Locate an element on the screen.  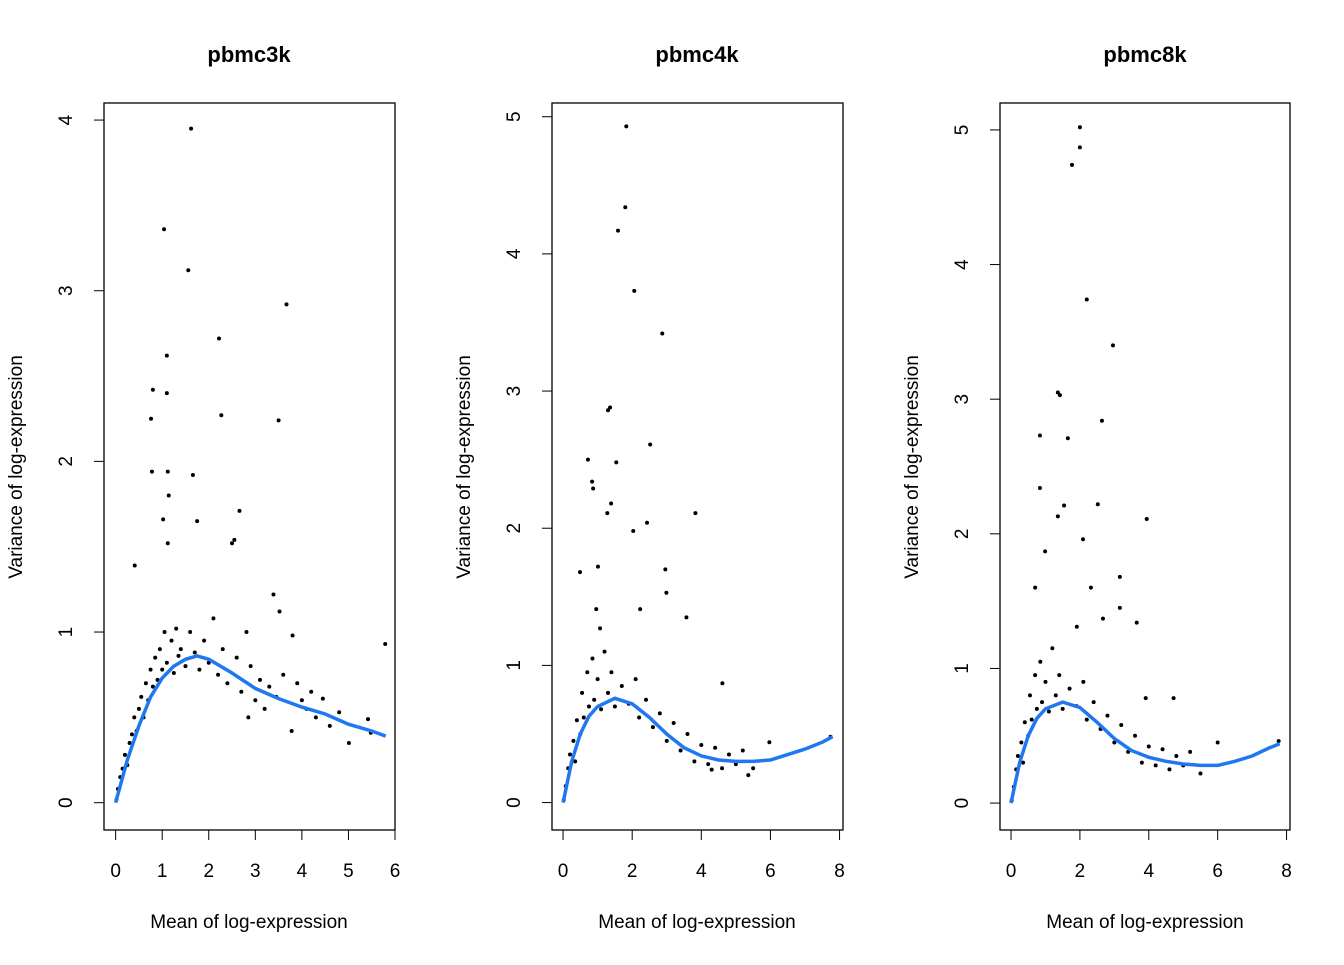
x-tick-label: 5 is located at coordinates (348, 871).